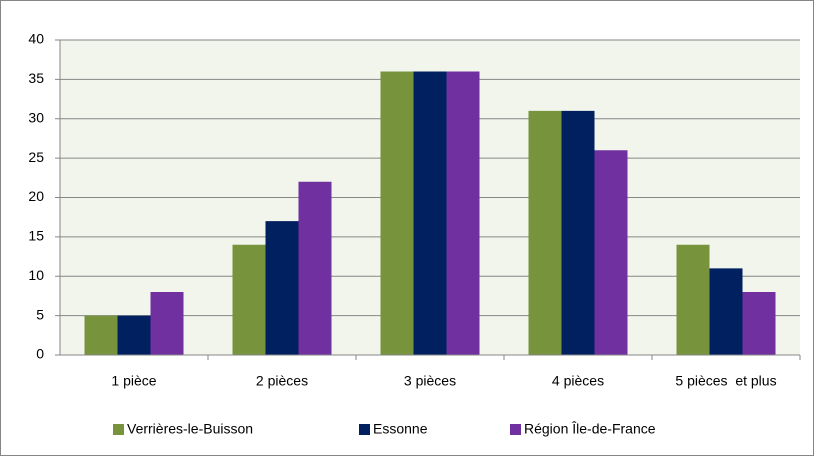 This screenshot has height=462, width=815. Describe the element at coordinates (36, 236) in the screenshot. I see `y-tick-label: 15` at that location.